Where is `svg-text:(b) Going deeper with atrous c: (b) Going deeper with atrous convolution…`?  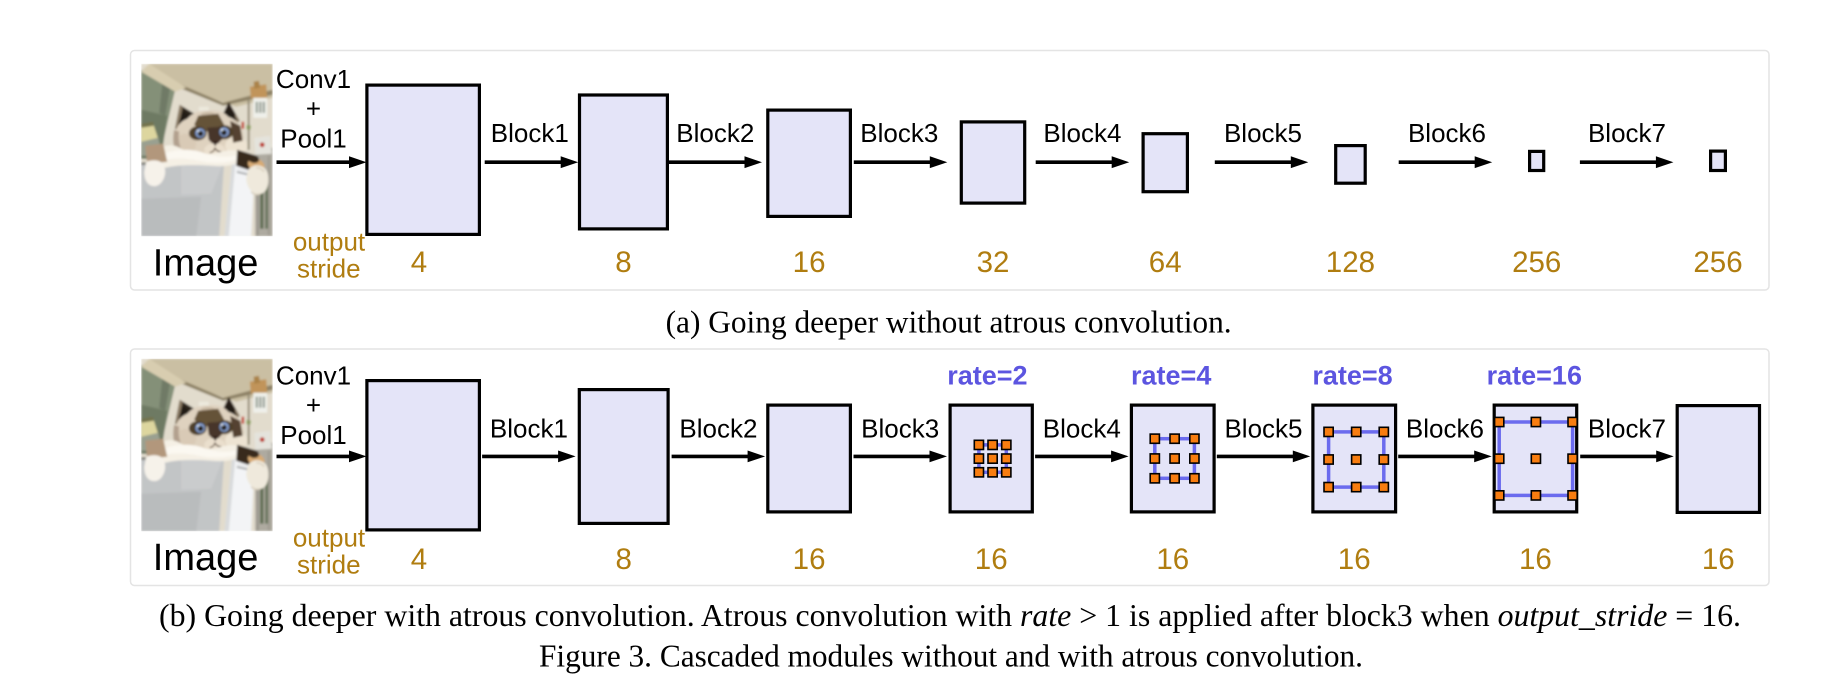 svg-text:(b) Going deeper with atrous c: (b) Going deeper with atrous convolution… is located at coordinates (950, 615).